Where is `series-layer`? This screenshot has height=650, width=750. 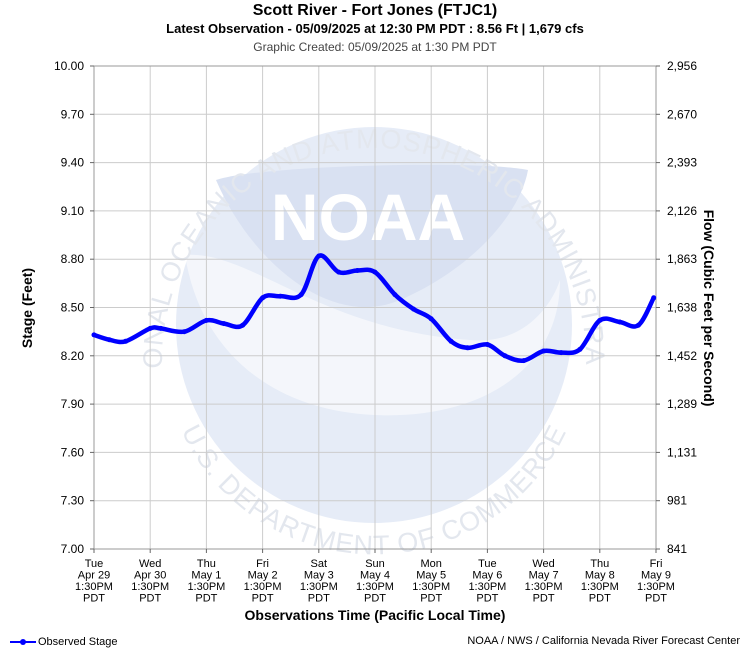
series-layer is located at coordinates (374, 308).